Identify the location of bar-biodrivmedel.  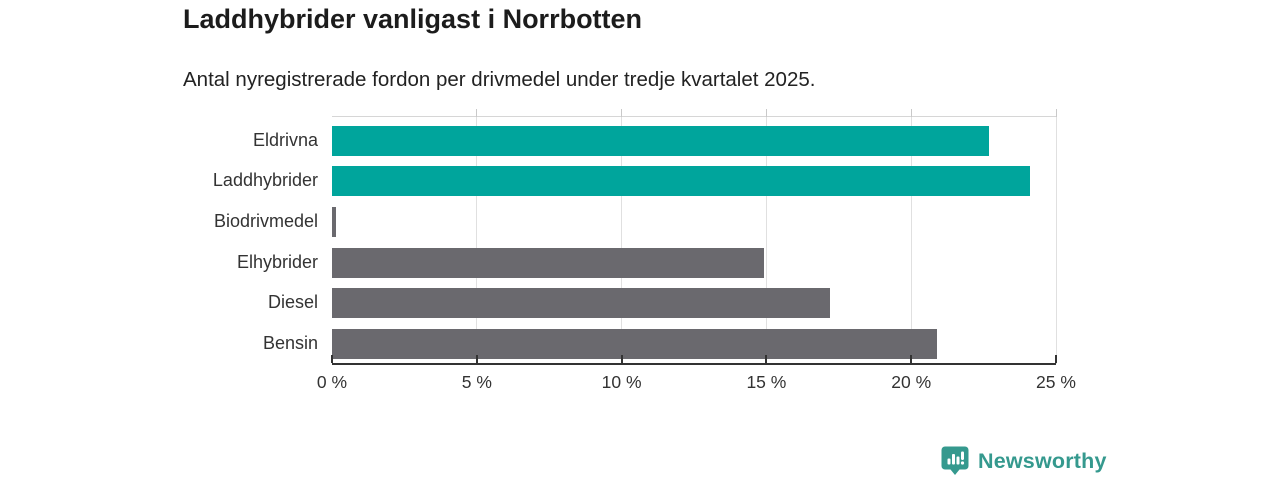
(334, 221).